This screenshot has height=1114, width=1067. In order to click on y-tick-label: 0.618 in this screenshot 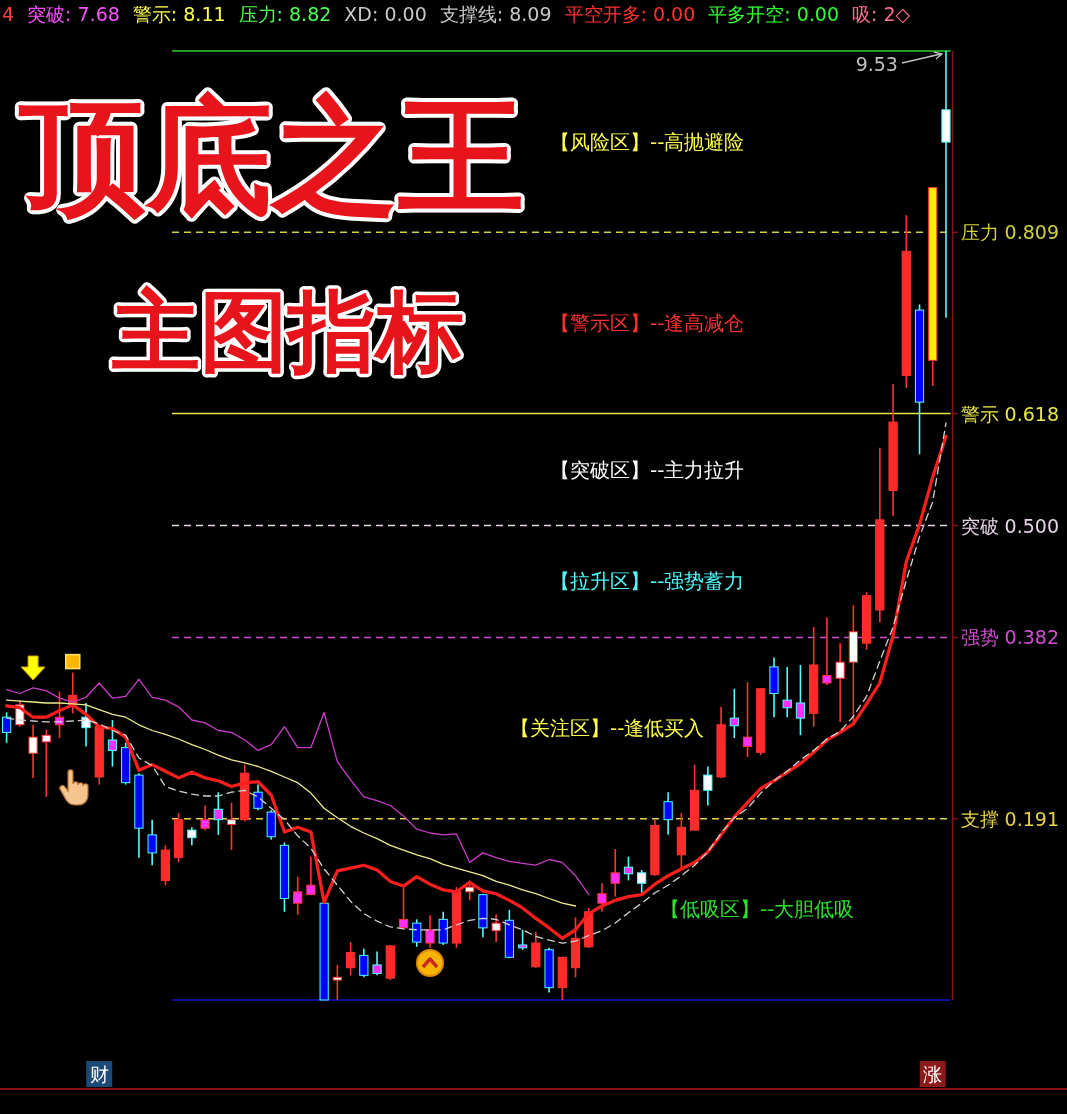, I will do `click(1031, 413)`.